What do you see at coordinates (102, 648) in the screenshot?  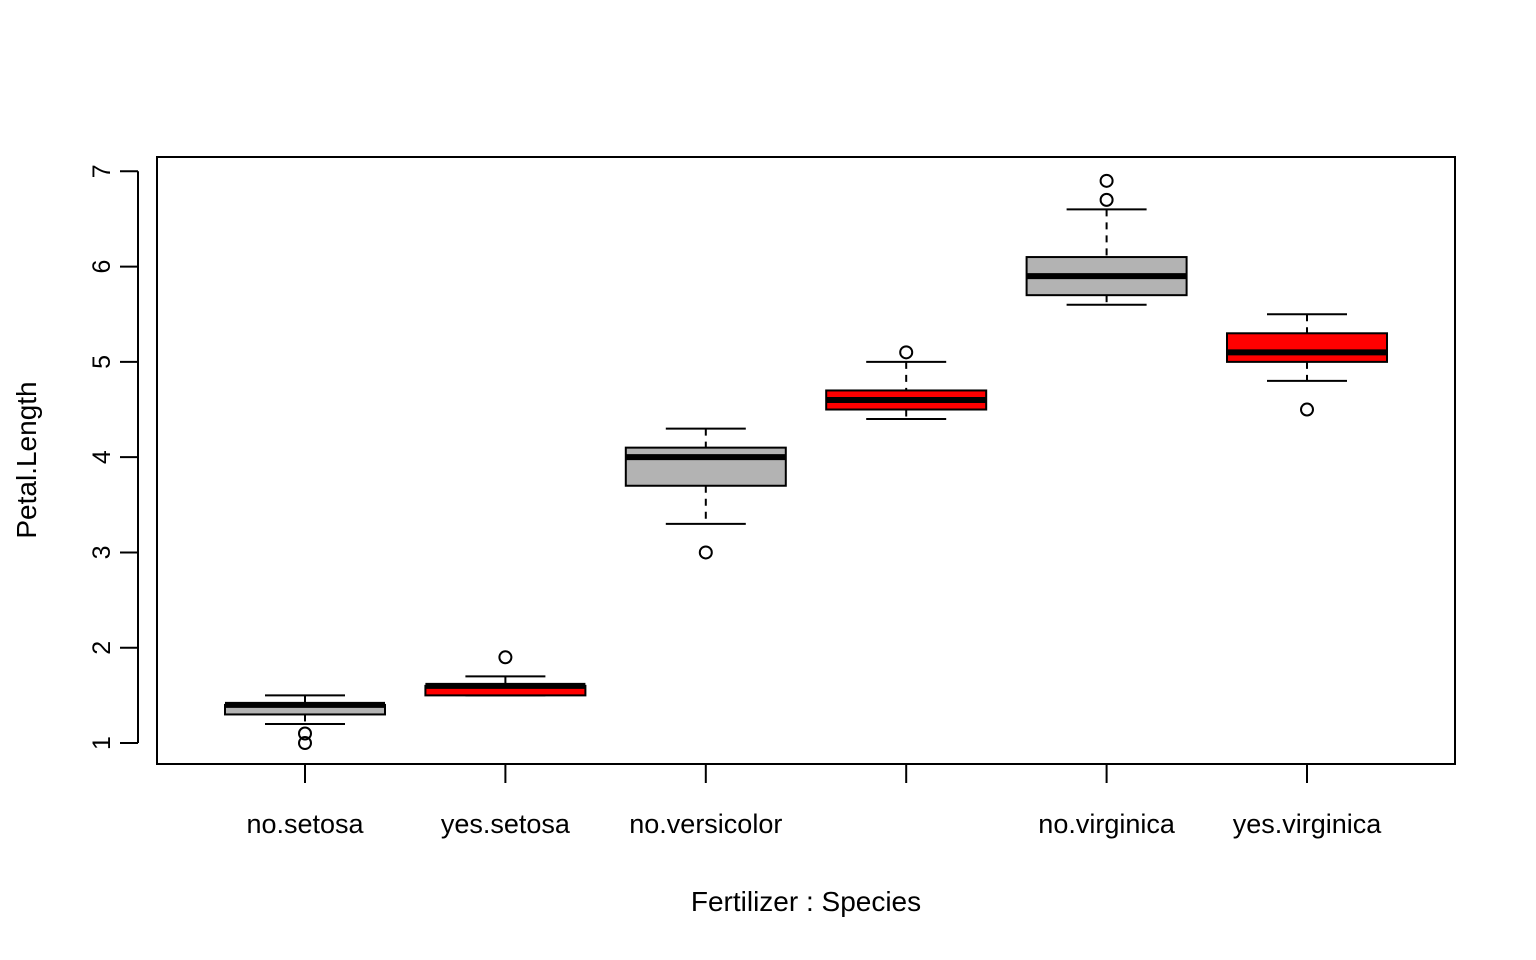 I see `y-tick-label: 2` at bounding box center [102, 648].